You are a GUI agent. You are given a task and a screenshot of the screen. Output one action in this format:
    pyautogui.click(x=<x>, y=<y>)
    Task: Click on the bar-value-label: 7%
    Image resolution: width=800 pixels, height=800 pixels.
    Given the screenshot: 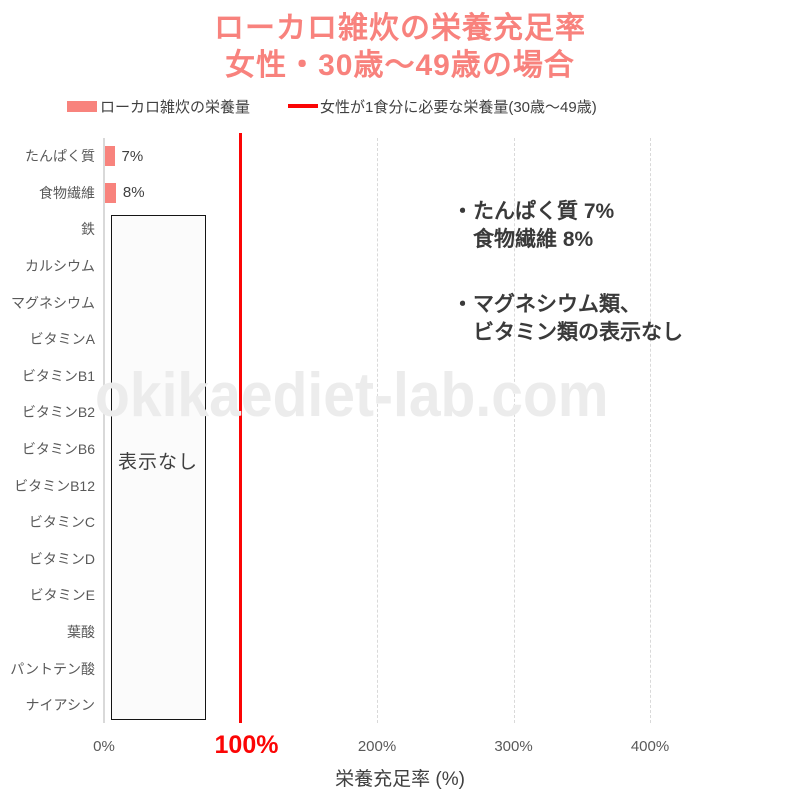 What is the action you would take?
    pyautogui.click(x=132, y=156)
    